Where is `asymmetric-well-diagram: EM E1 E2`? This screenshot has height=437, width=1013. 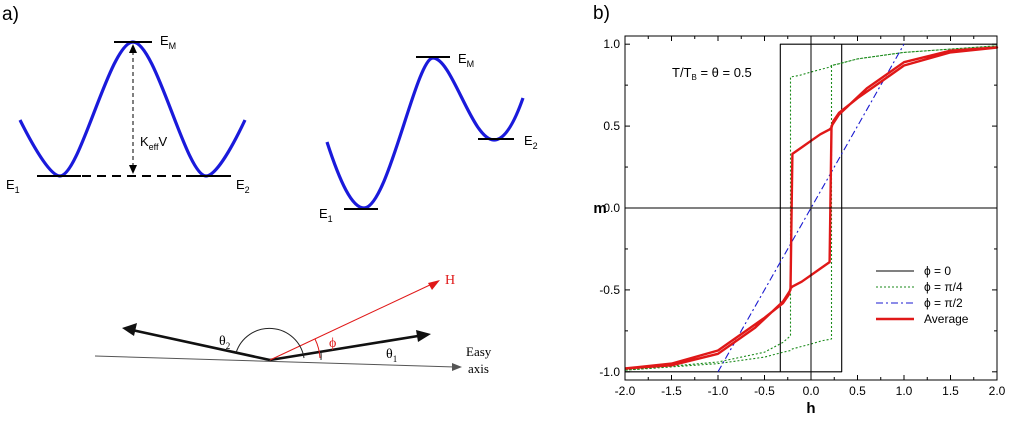
asymmetric-well-diagram: EM E1 E2 is located at coordinates (428, 137).